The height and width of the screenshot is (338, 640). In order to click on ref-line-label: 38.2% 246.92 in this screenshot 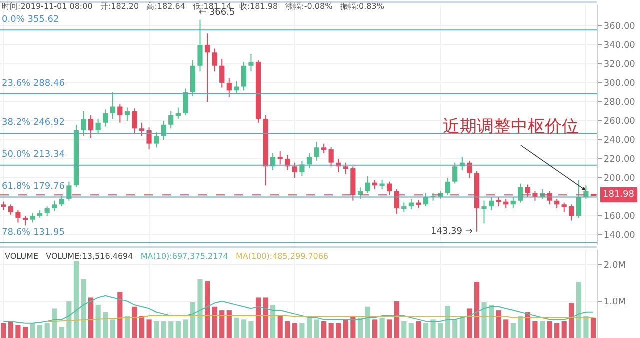, I will do `click(33, 123)`.